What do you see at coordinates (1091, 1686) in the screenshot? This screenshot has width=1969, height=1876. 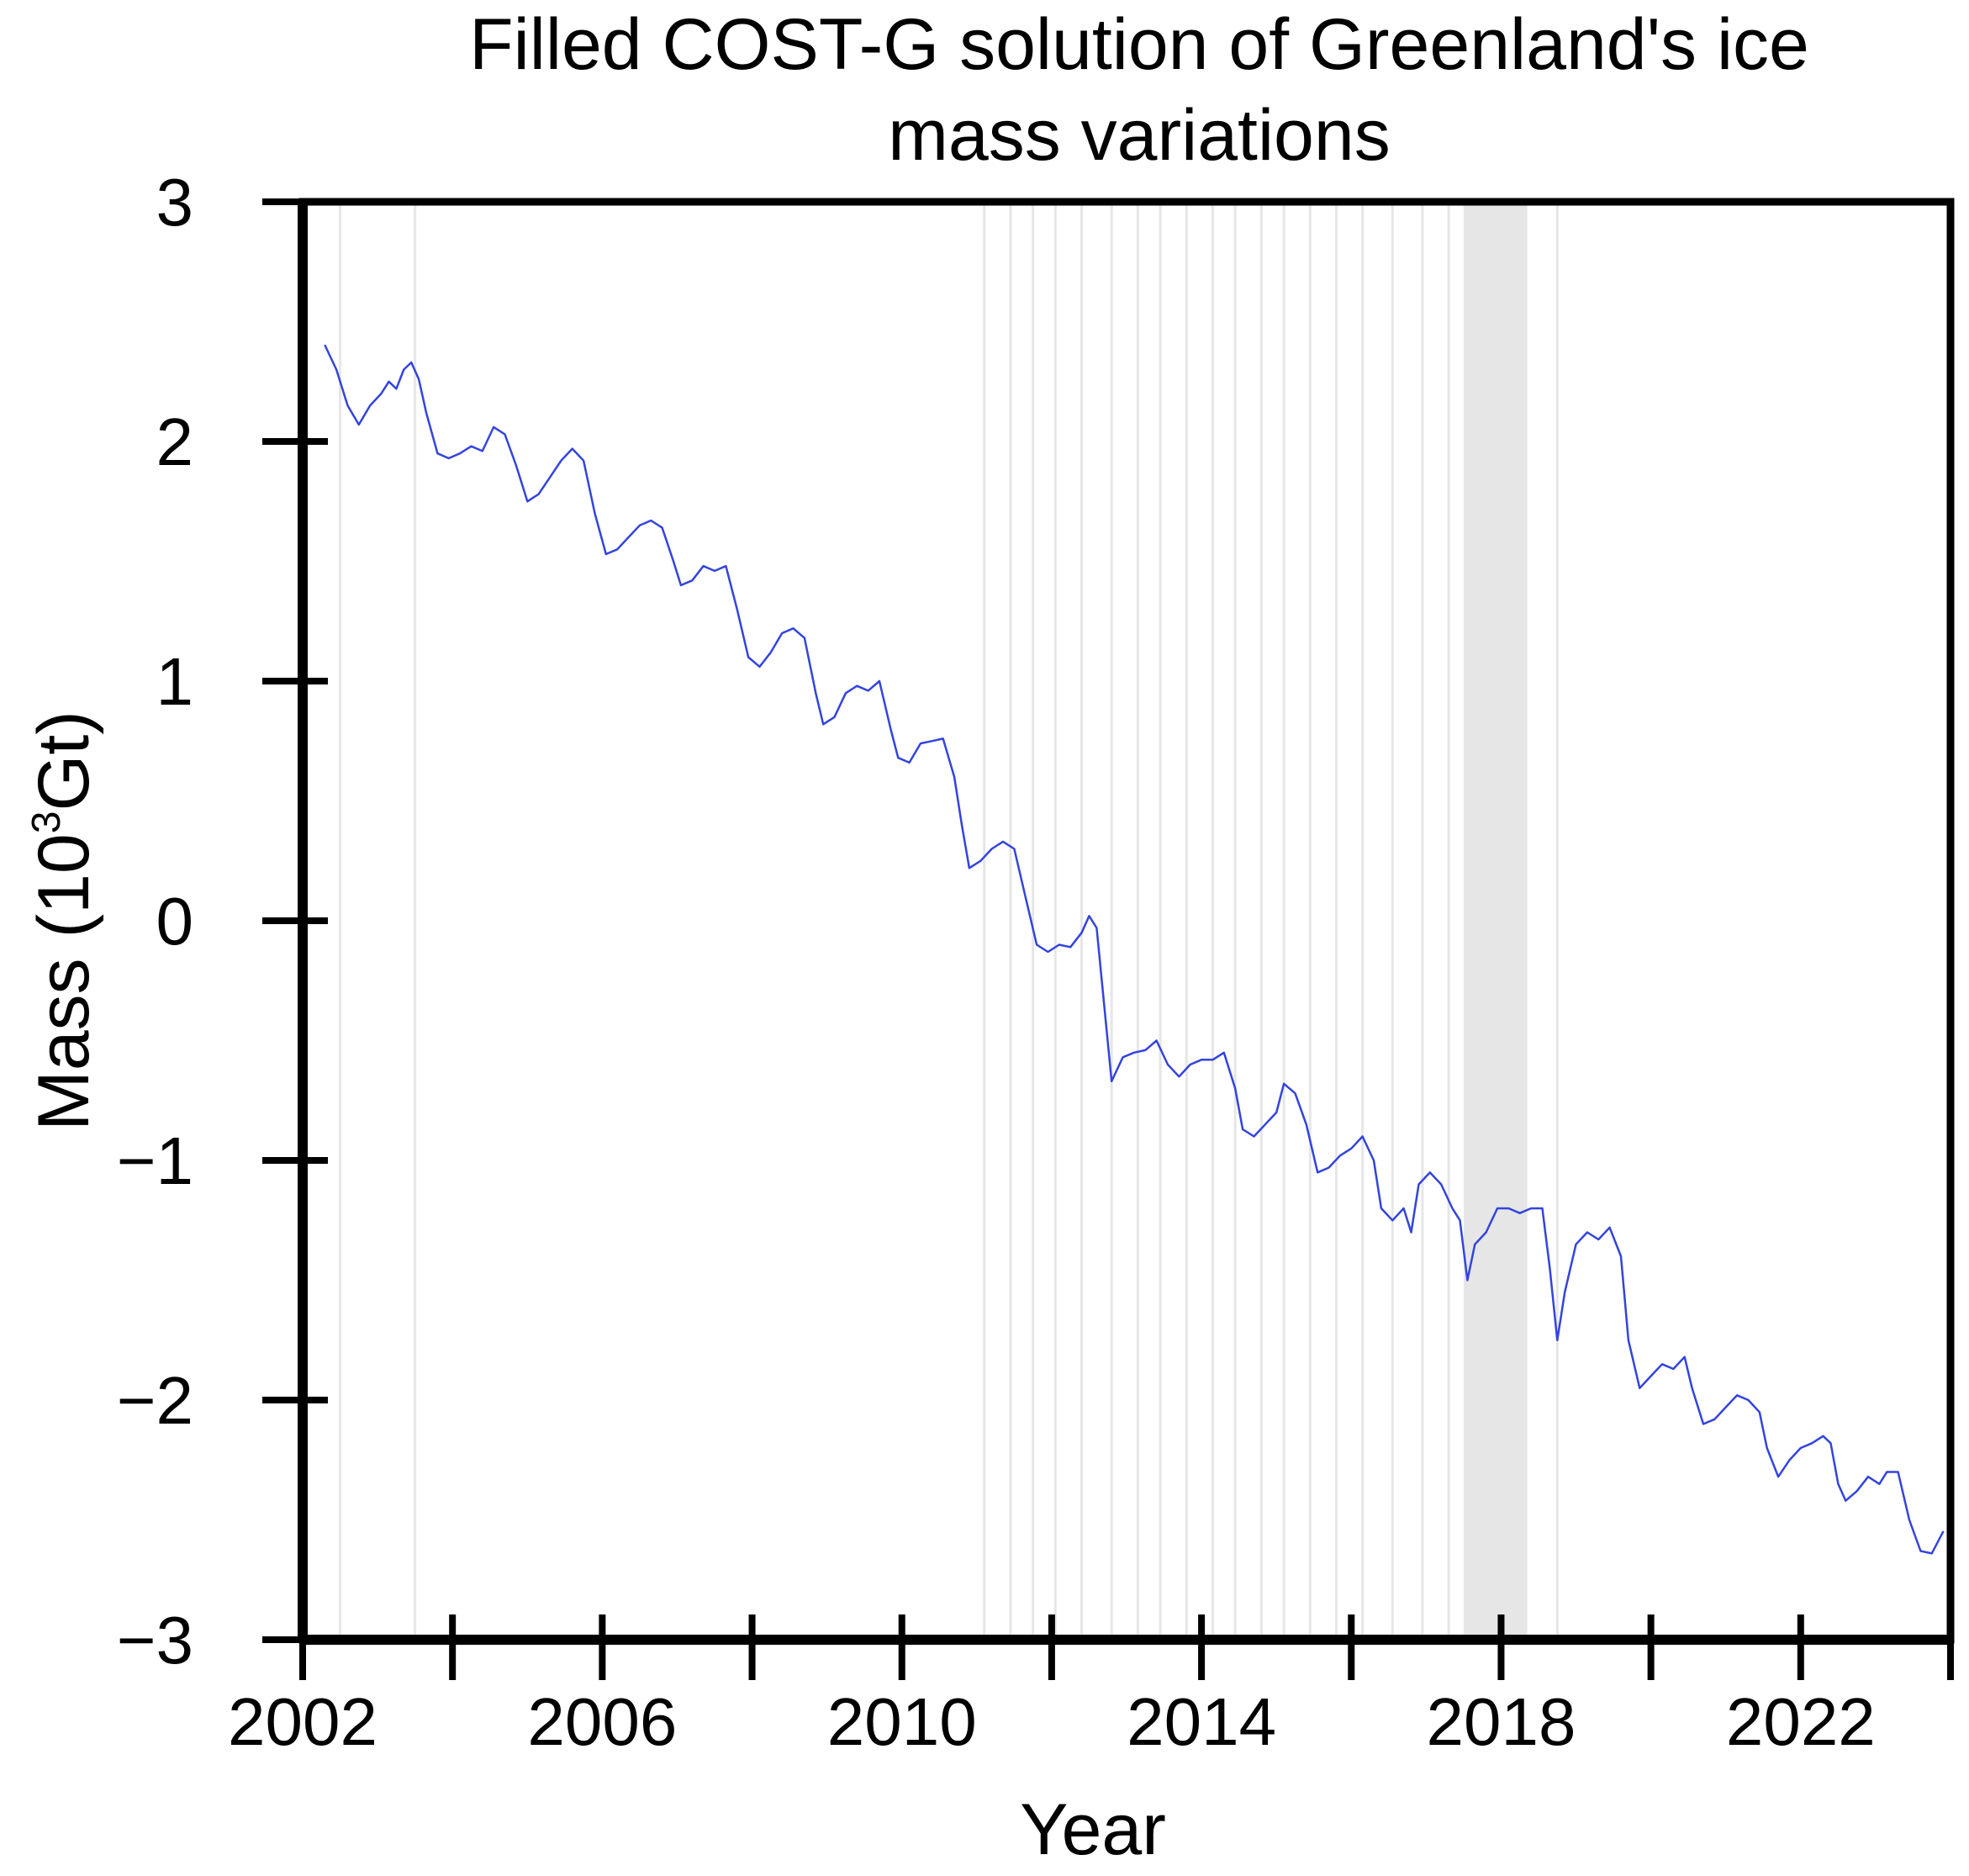 I see `x-ticks: 2002 2006 2010 2014 2018 2022` at bounding box center [1091, 1686].